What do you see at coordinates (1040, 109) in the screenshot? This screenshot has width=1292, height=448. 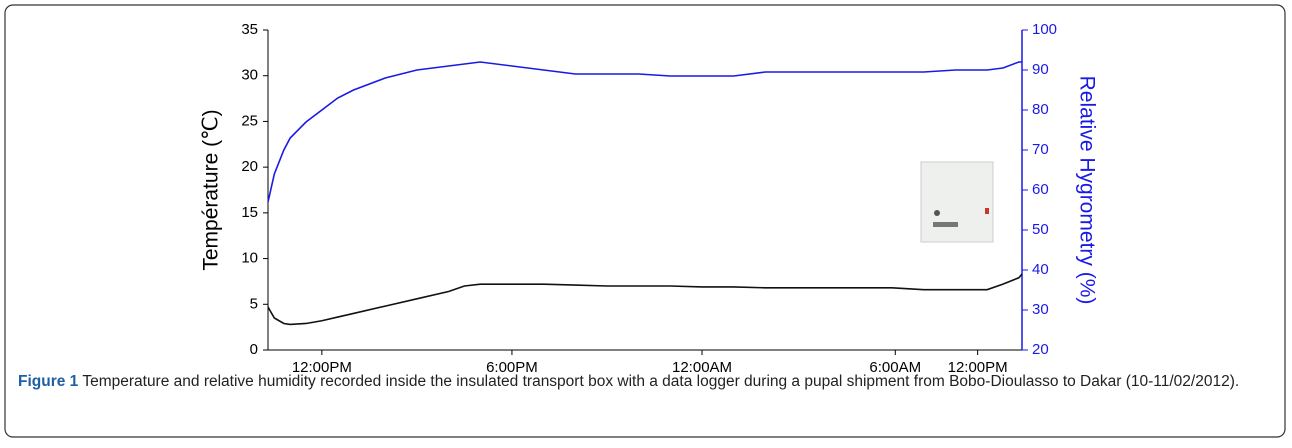 I see `y2-tick-label: 80` at bounding box center [1040, 109].